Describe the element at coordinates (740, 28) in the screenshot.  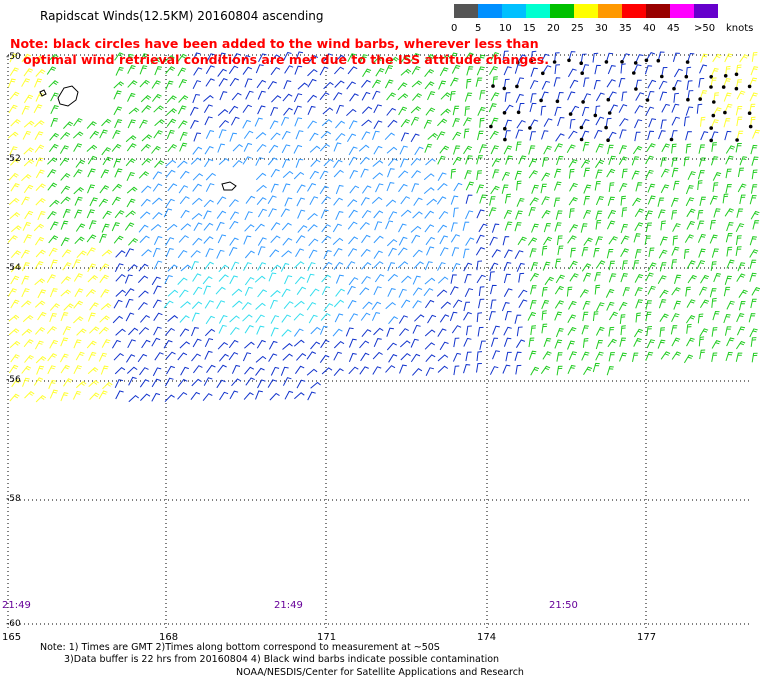
I see `scale-unit: knots` at that location.